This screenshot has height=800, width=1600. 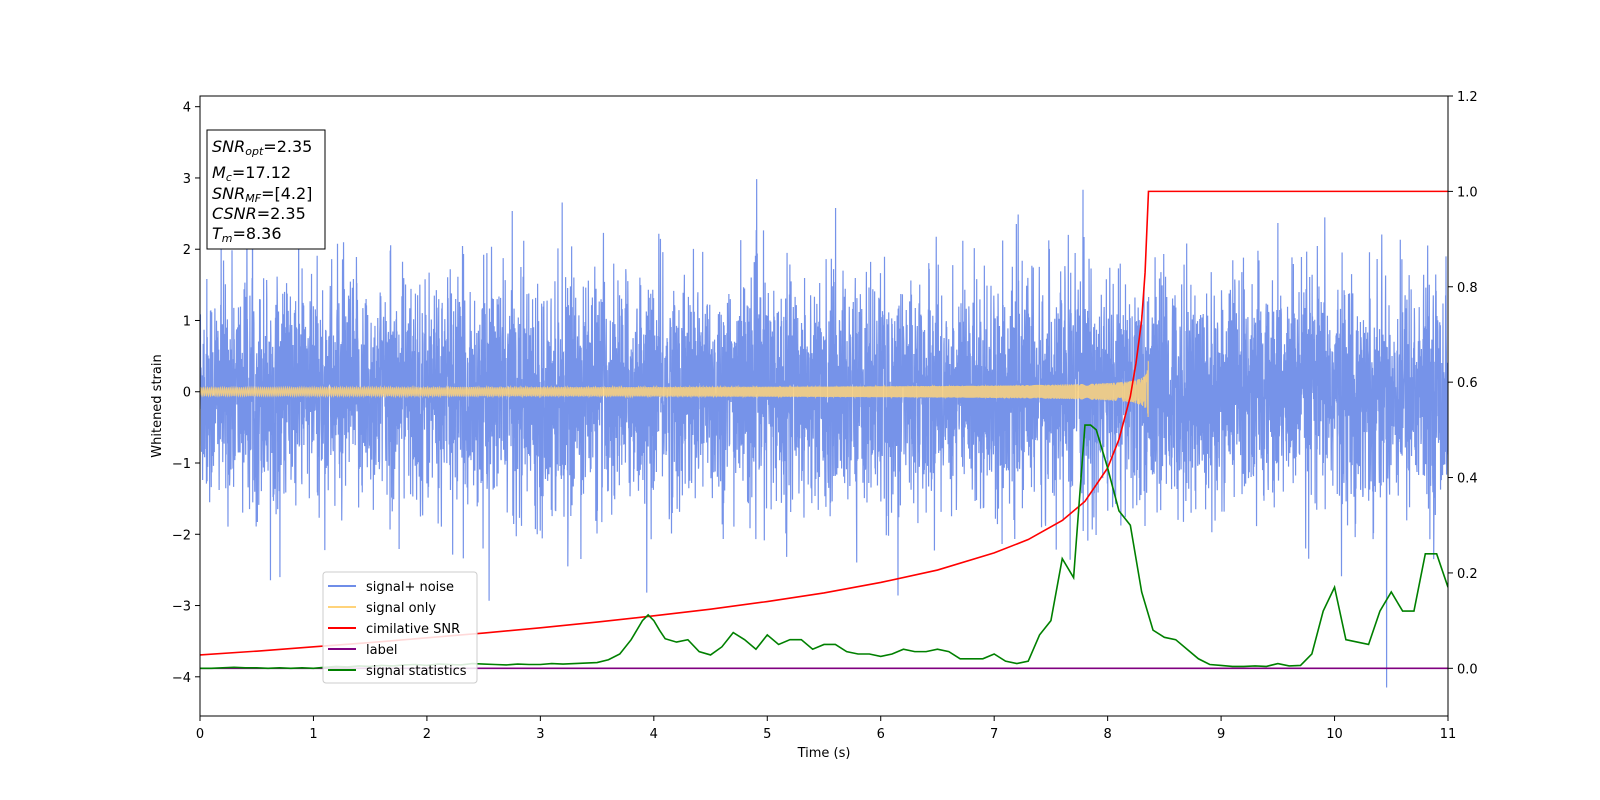 I want to click on legend-label: label, so click(x=381, y=650).